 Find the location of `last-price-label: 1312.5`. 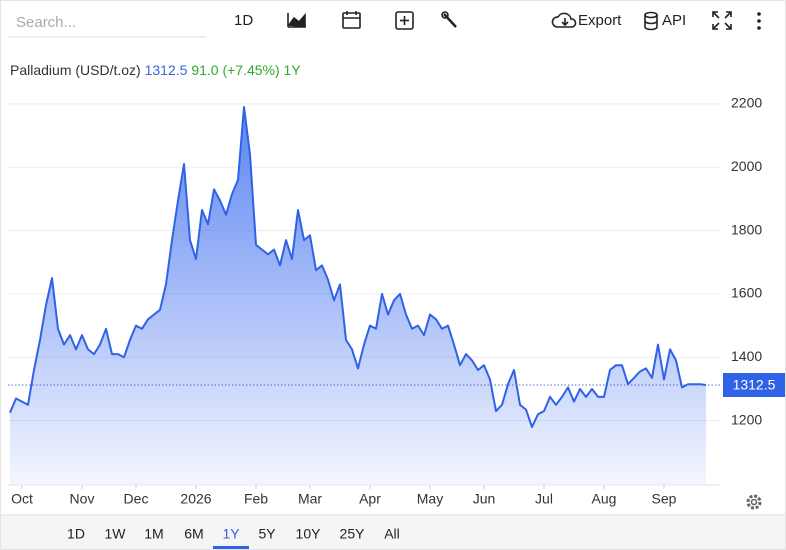

last-price-label: 1312.5 is located at coordinates (754, 385).